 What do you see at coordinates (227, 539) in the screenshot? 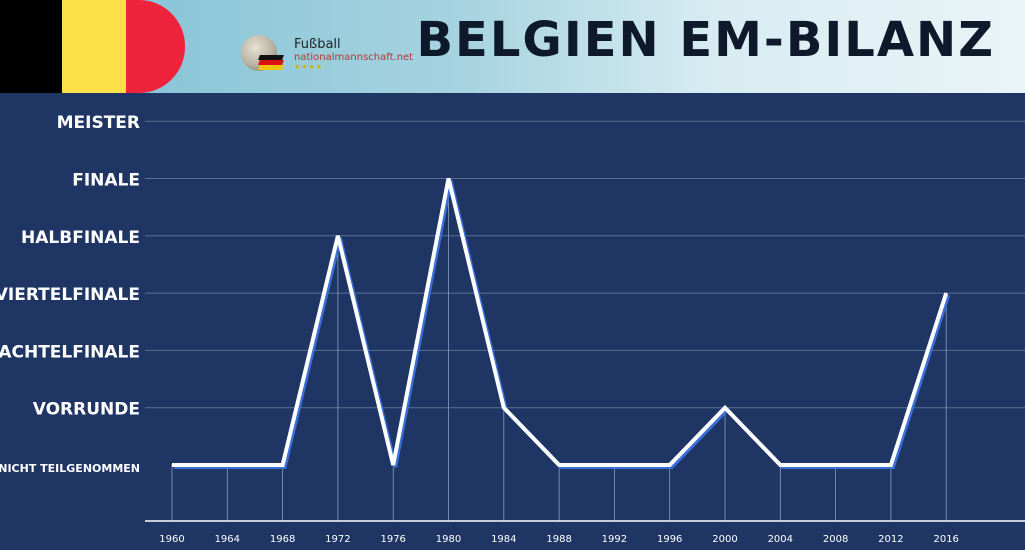
I see `x-tick-label: 1964` at bounding box center [227, 539].